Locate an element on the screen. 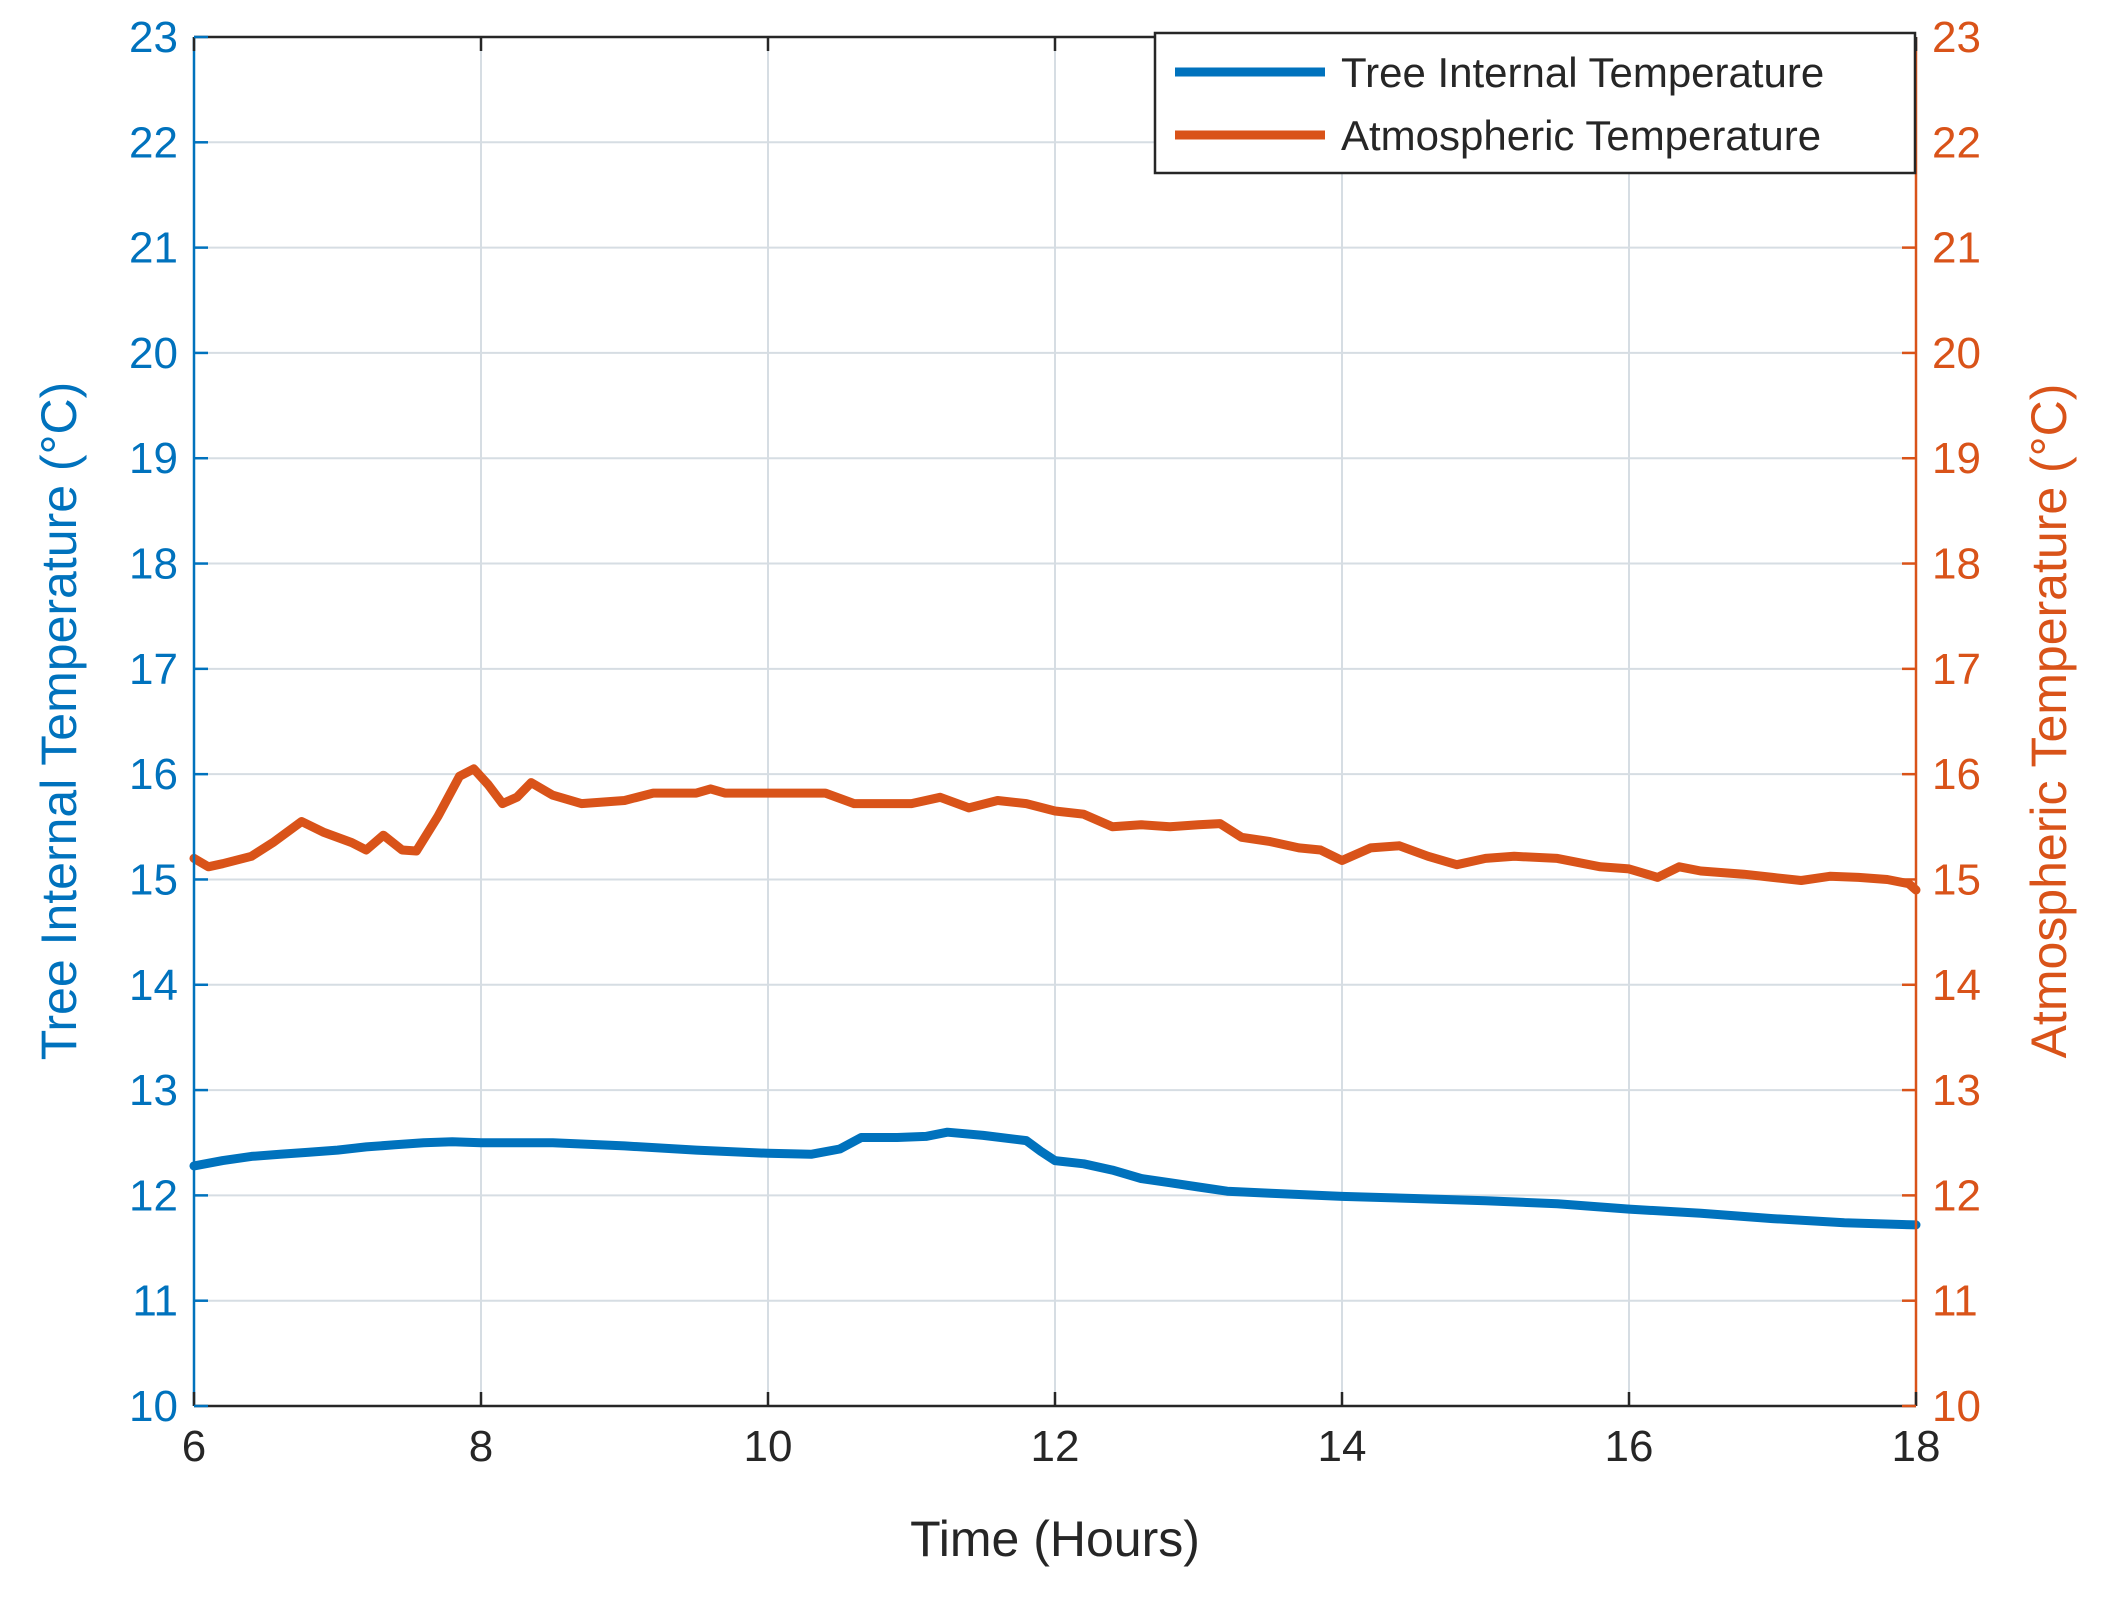 The width and height of the screenshot is (2118, 1606). series-line-tree-internal is located at coordinates (1055, 1178).